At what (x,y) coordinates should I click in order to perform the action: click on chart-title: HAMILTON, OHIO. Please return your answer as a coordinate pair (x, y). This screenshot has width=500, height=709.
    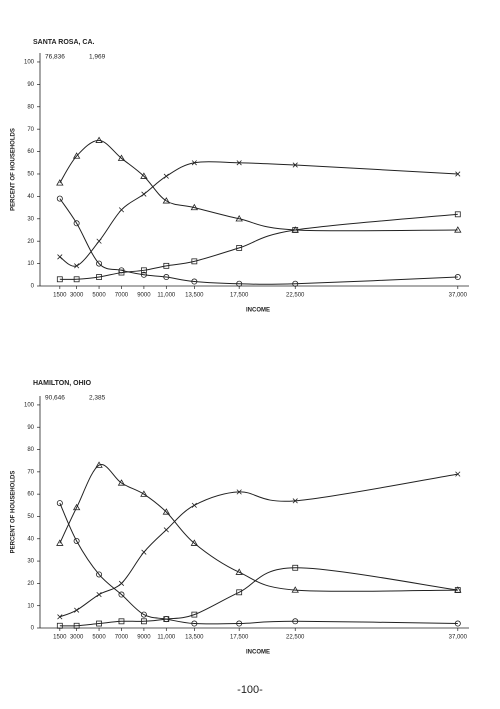
    Looking at the image, I should click on (62, 383).